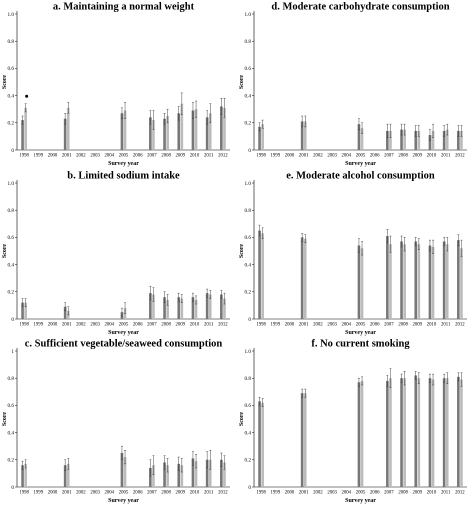  What do you see at coordinates (5, 82) in the screenshot?
I see `y-axis-label: Score` at bounding box center [5, 82].